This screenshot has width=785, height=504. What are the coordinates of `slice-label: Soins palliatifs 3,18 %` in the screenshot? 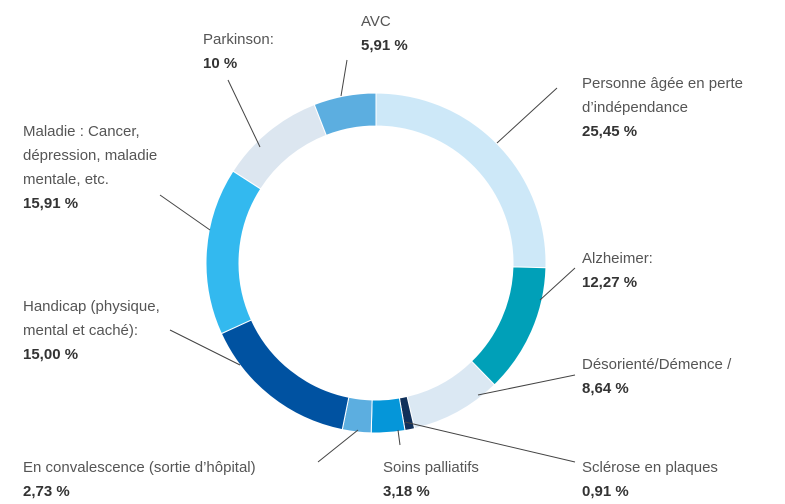 It's located at (453, 480).